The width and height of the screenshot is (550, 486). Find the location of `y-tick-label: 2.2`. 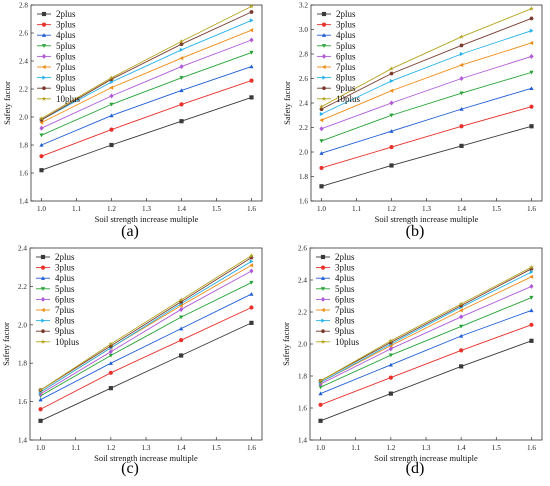

y-tick-label: 2.2 is located at coordinates (303, 128).